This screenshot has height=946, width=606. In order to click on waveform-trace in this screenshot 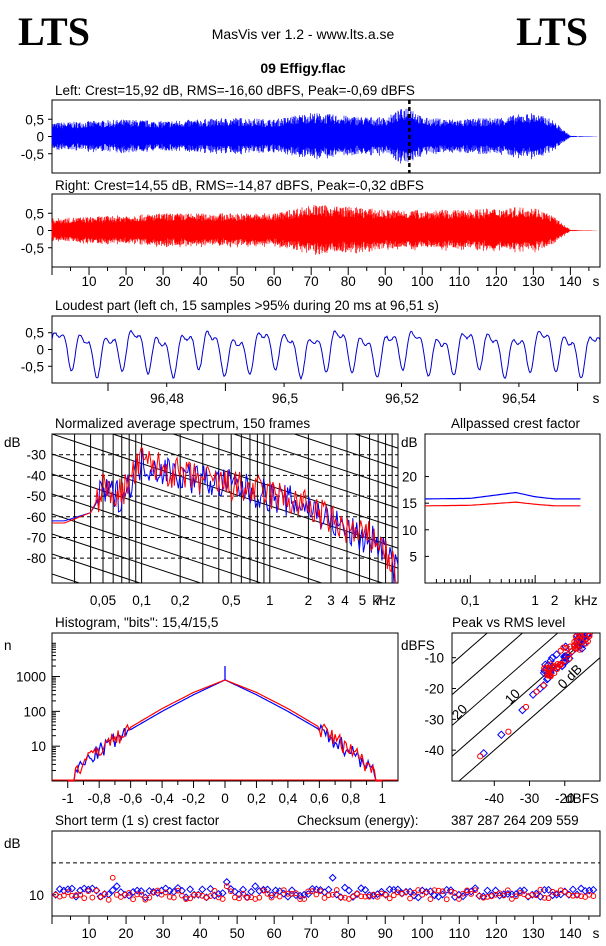, I will do `click(324, 230)`.